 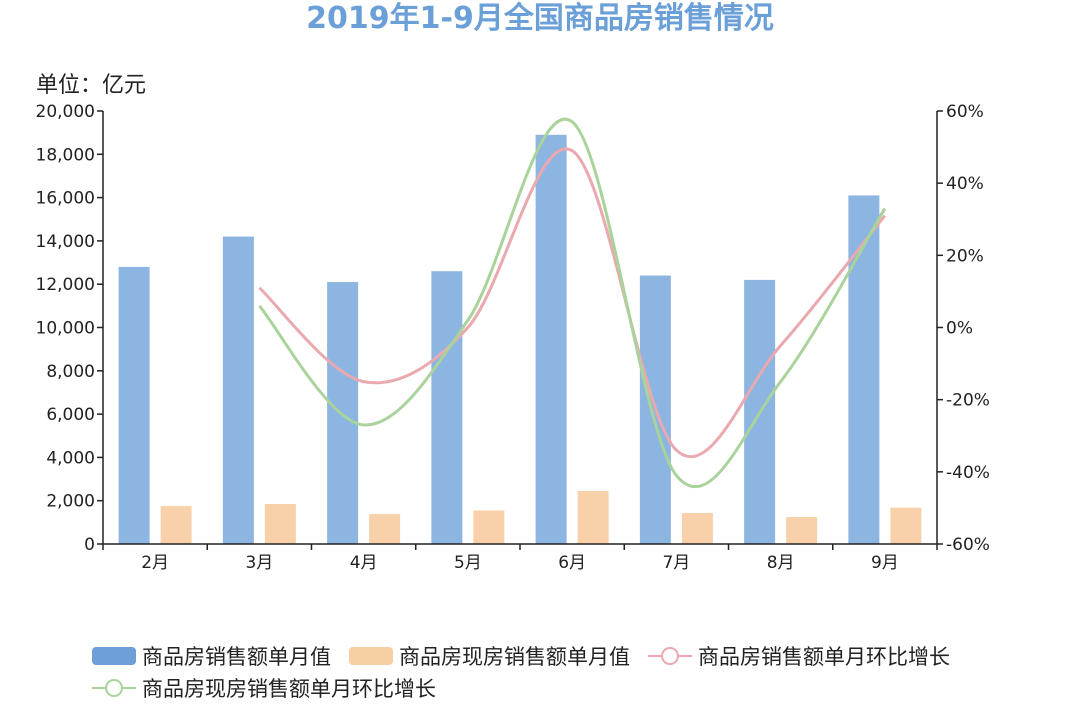 What do you see at coordinates (468, 563) in the screenshot?
I see `x-tick-label: 5月` at bounding box center [468, 563].